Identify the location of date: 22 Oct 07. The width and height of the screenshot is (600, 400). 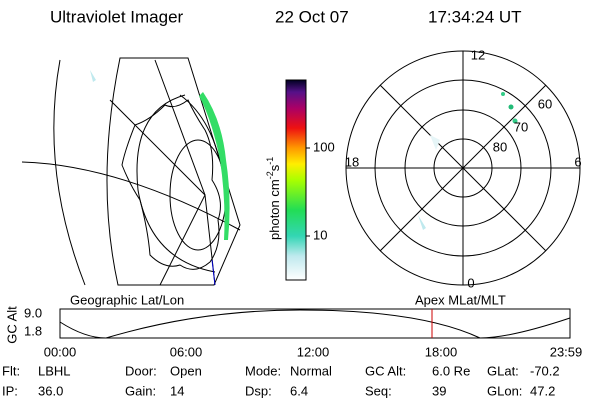
(312, 16).